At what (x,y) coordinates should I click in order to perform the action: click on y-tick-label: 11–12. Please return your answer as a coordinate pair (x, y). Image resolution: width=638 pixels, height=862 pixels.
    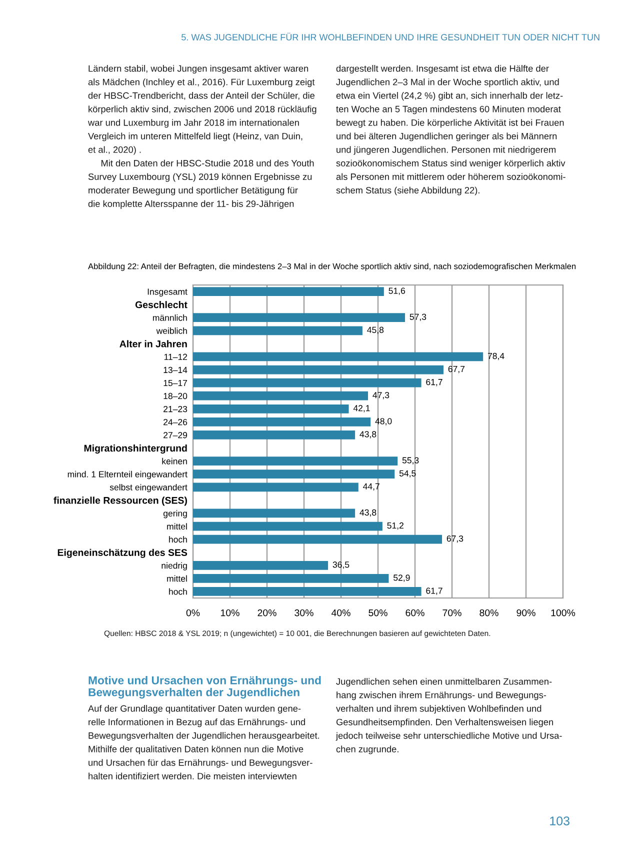
    Looking at the image, I should click on (176, 357).